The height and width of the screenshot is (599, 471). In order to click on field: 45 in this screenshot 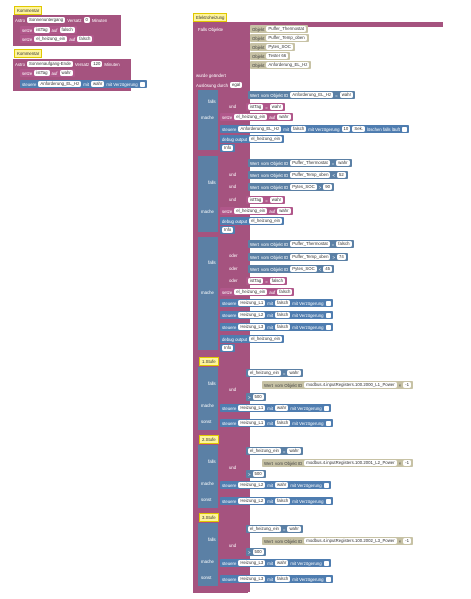, I will do `click(327, 269)`.